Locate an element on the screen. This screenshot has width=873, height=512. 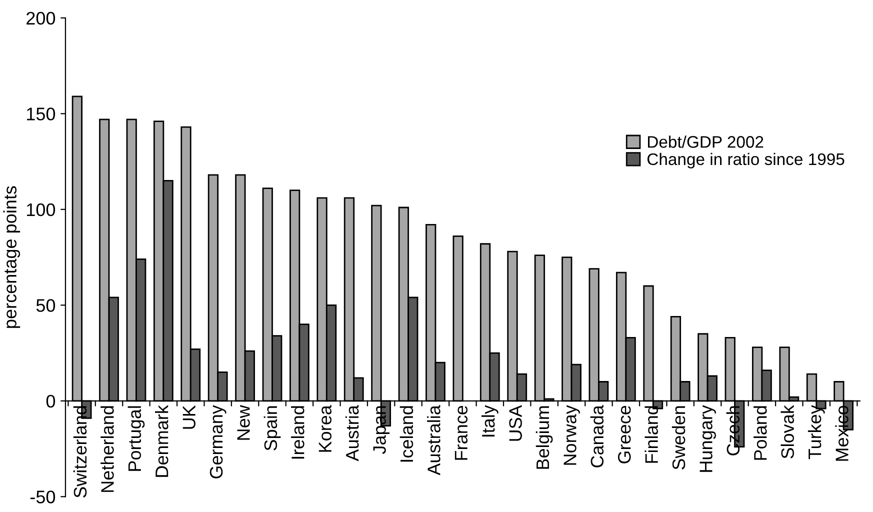
x-tick-label: UK is located at coordinates (189, 417).